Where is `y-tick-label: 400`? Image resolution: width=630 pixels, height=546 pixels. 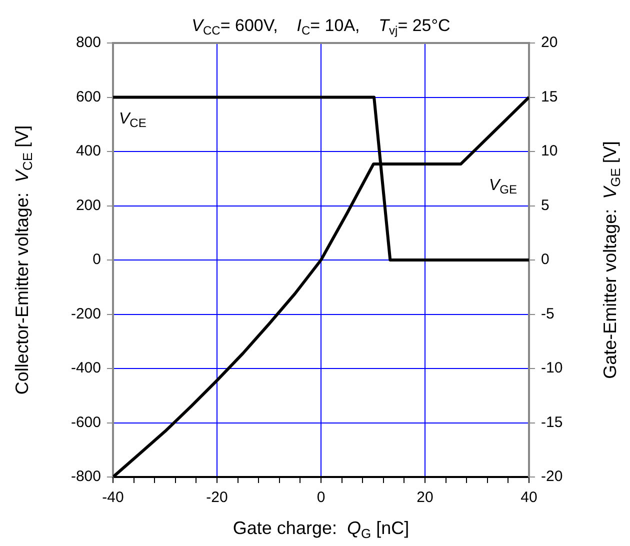 y-tick-label: 400 is located at coordinates (88, 151).